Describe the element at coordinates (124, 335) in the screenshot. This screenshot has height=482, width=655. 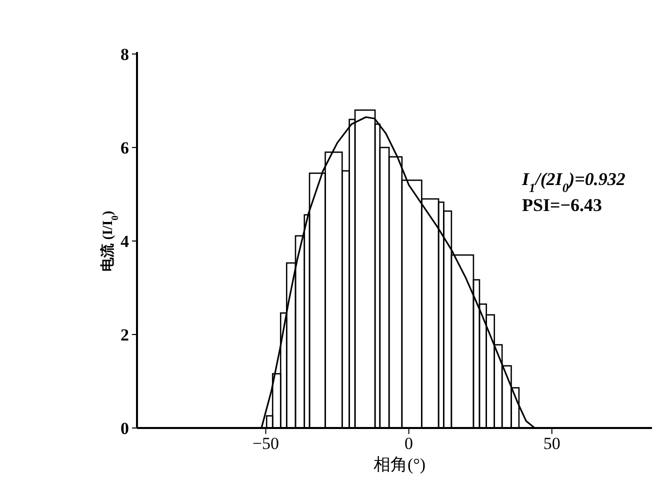
I see `y-tick-label: 2` at that location.